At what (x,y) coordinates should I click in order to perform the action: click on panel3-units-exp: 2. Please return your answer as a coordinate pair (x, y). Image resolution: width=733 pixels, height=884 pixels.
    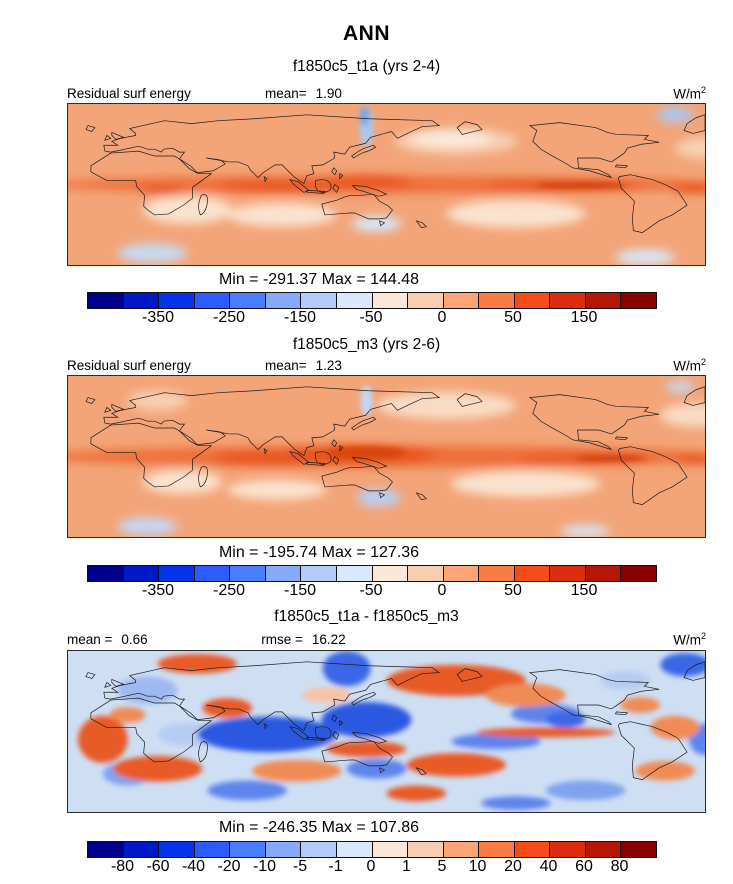
    Looking at the image, I should click on (703, 635).